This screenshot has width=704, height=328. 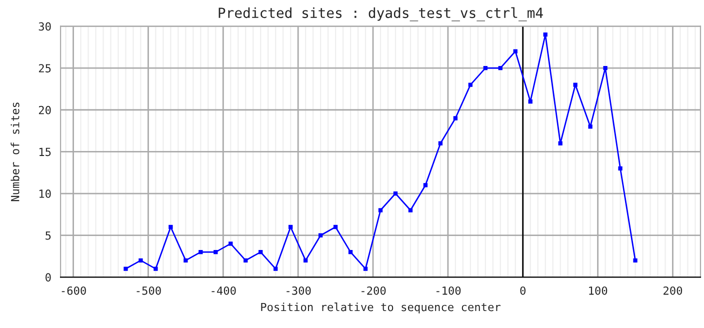 I want to click on y-tick-label: 5, so click(x=48, y=235).